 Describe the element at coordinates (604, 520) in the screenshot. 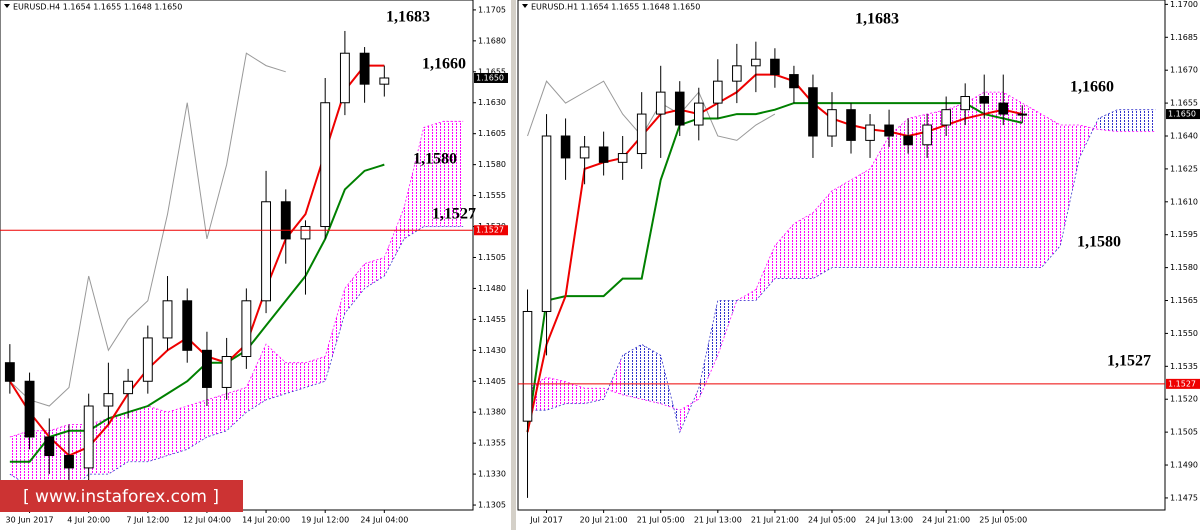

I see `x-tick-label: 20 Jul 21:00` at that location.